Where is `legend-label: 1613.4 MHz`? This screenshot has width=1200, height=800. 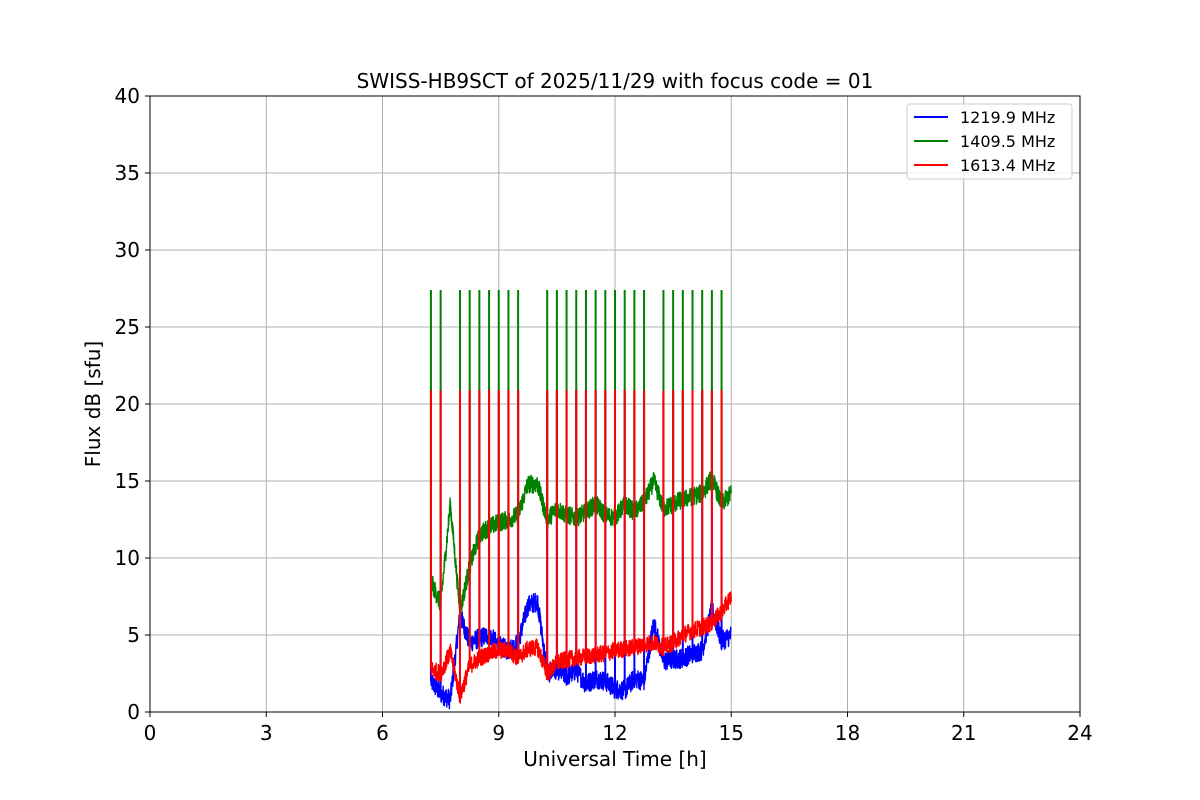 legend-label: 1613.4 MHz is located at coordinates (1007, 165).